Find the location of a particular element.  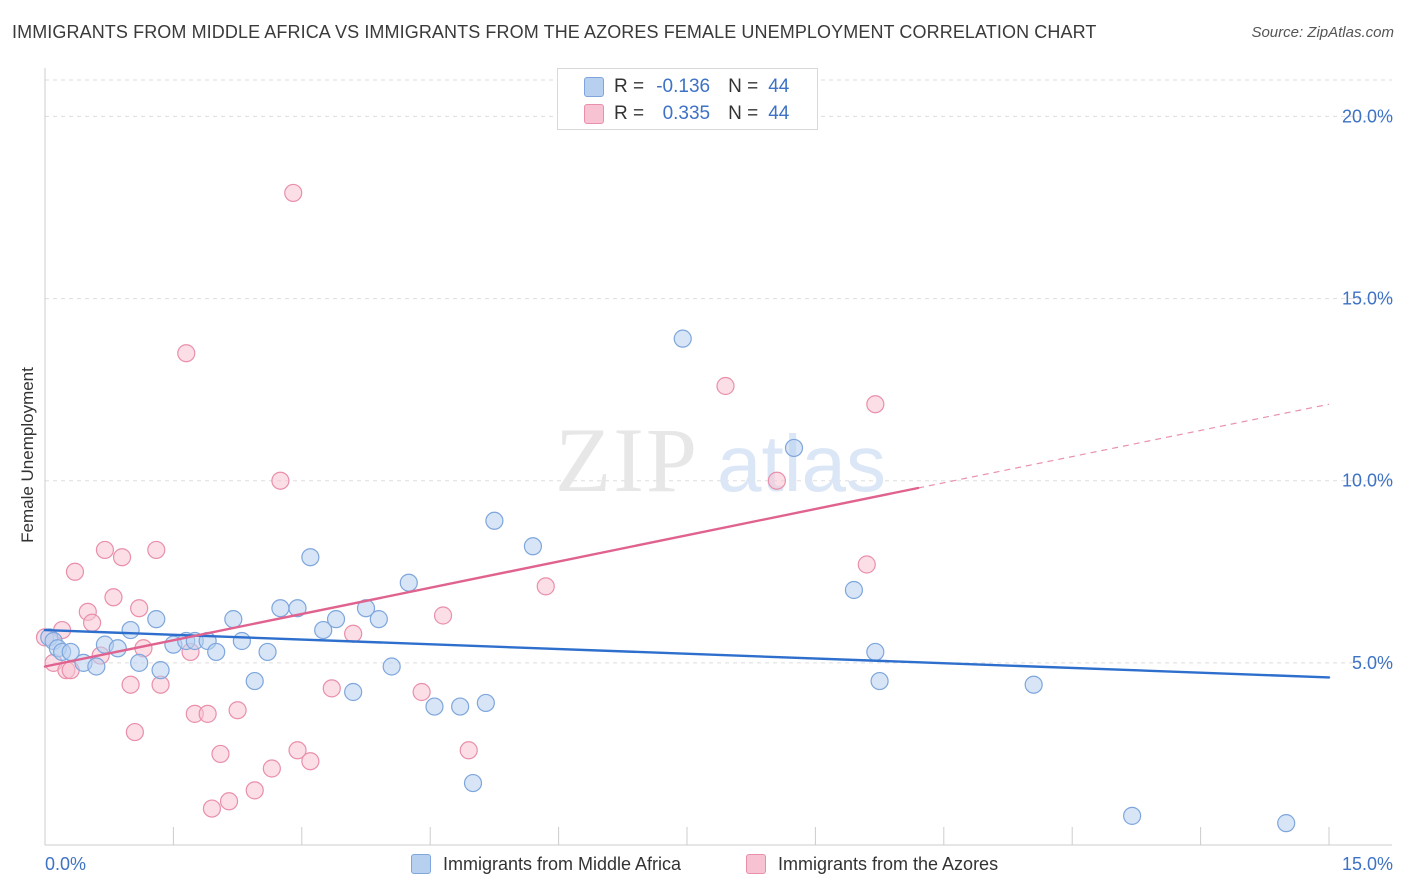

bottom-legend-swatch-pink is located at coordinates (756, 864).